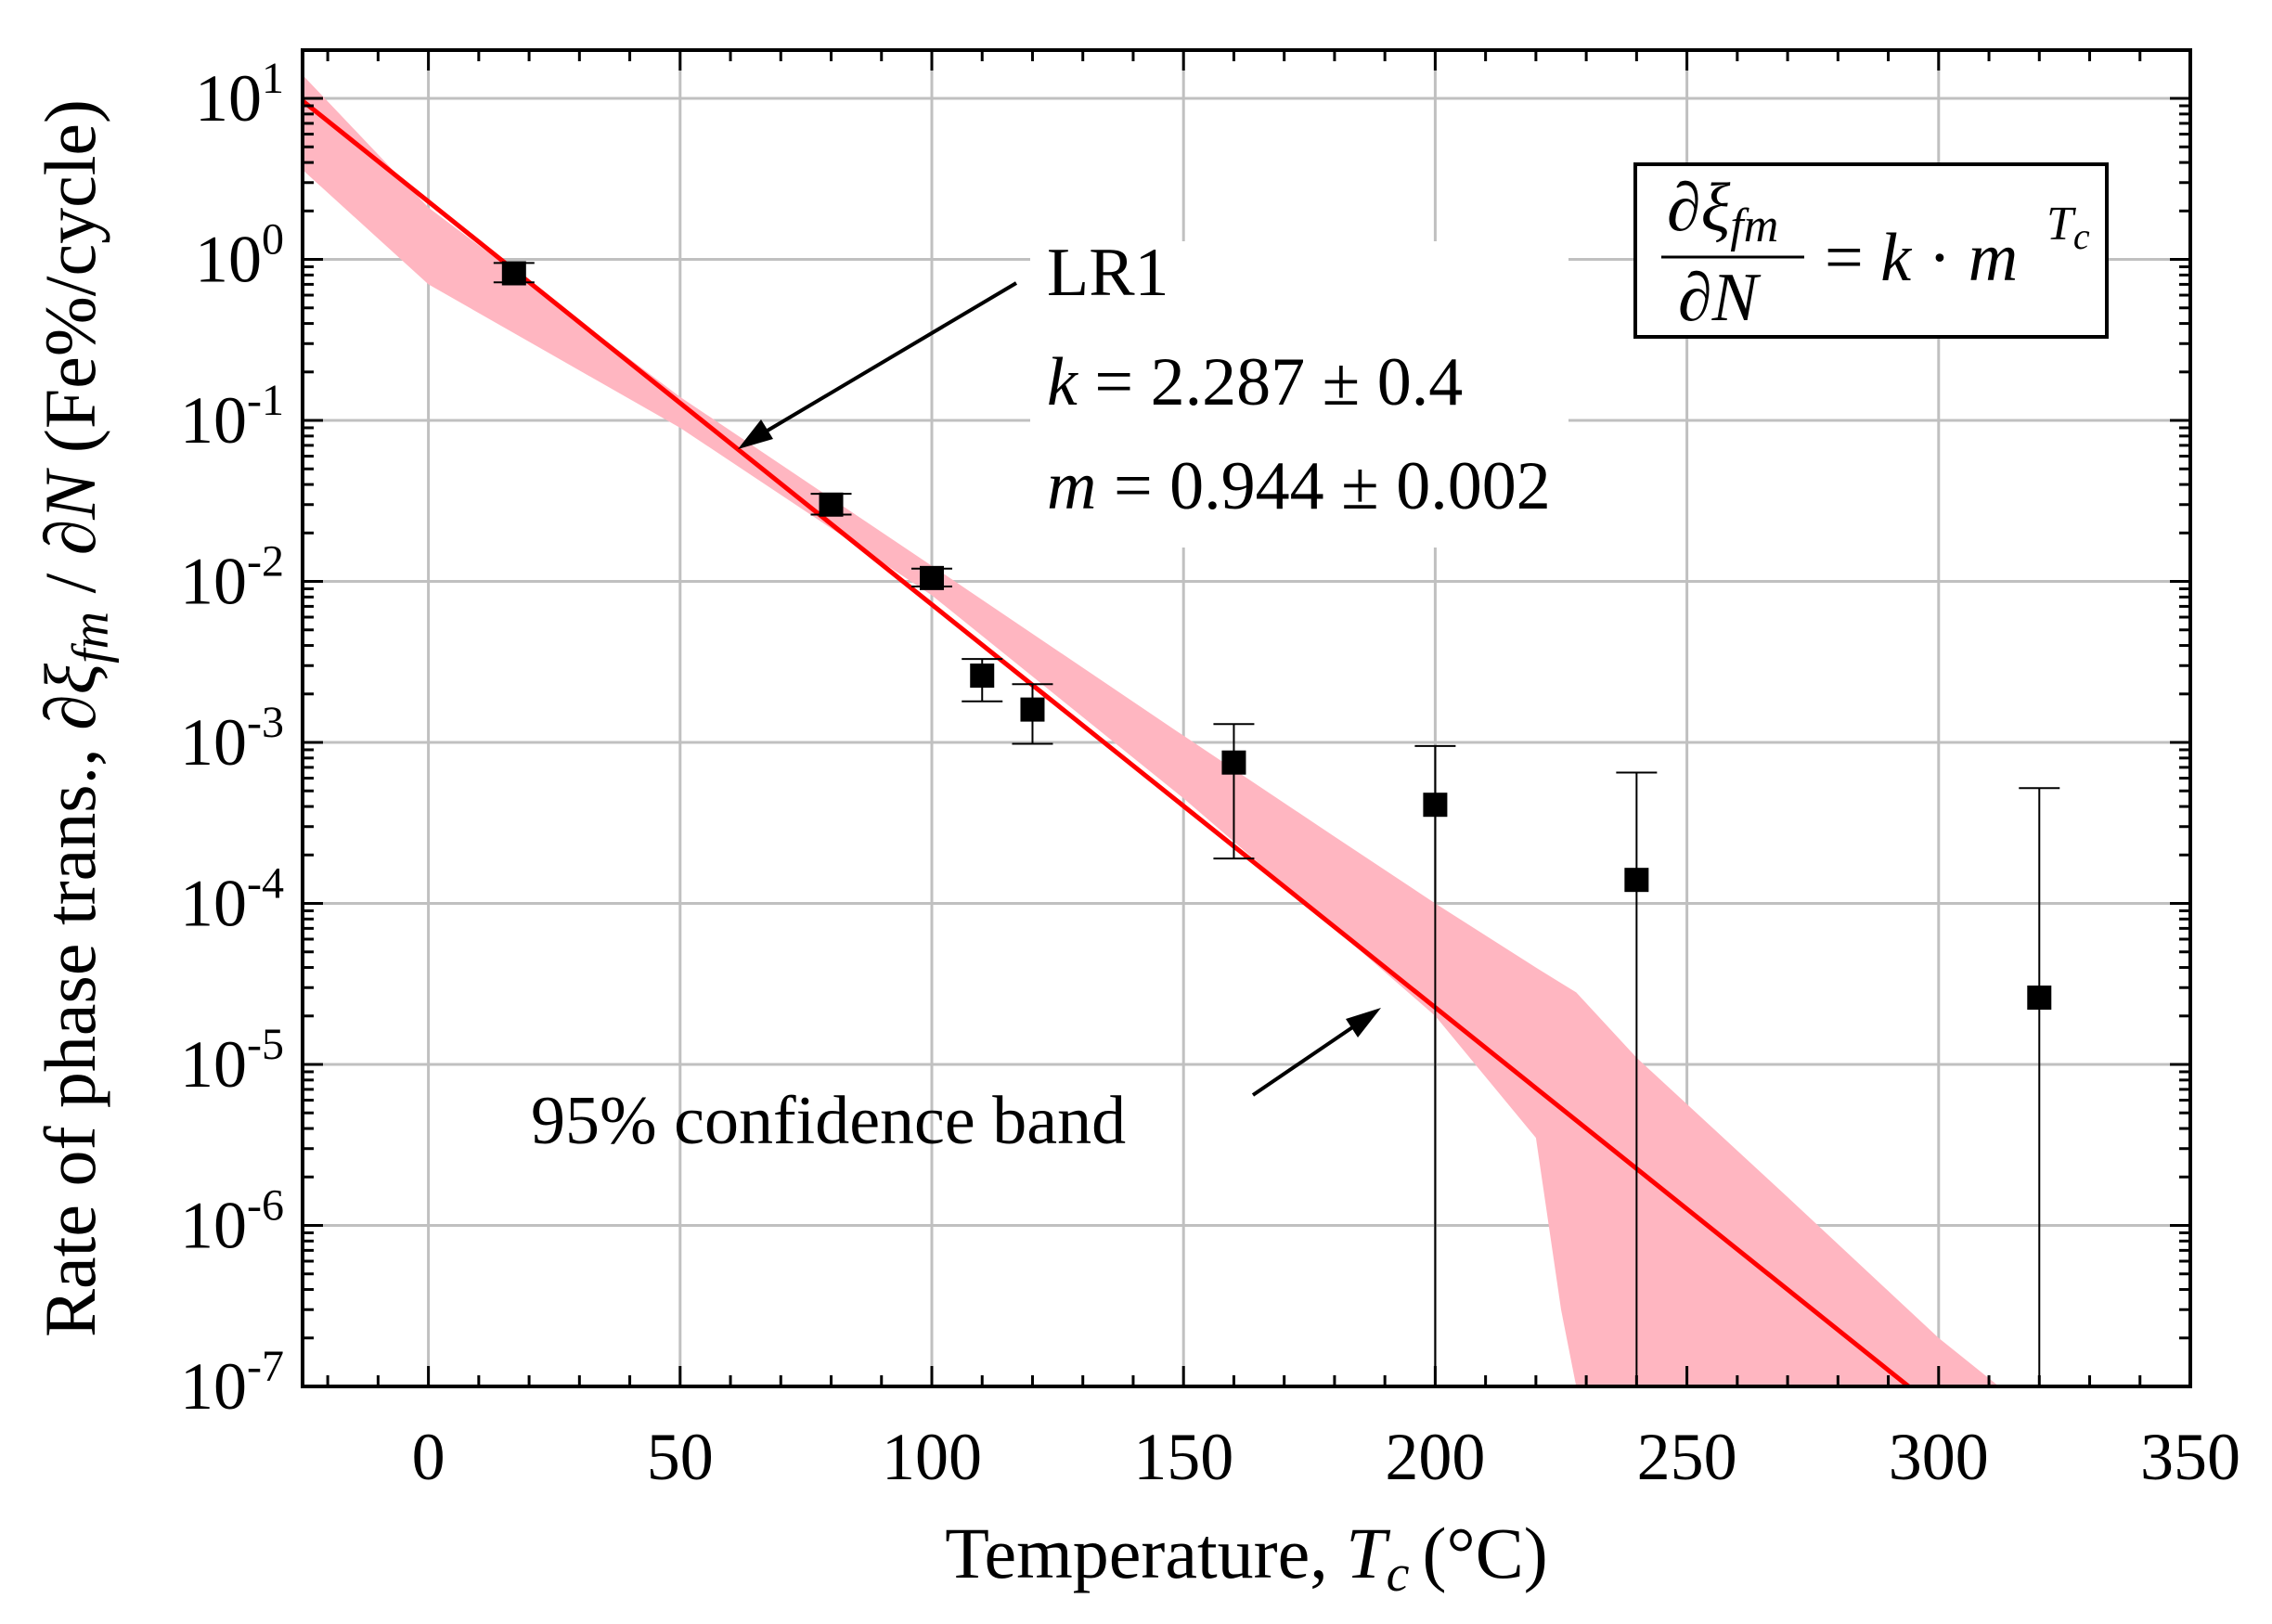  I want to click on m-value: = 0.944 ± 0.002, so click(1323, 486).